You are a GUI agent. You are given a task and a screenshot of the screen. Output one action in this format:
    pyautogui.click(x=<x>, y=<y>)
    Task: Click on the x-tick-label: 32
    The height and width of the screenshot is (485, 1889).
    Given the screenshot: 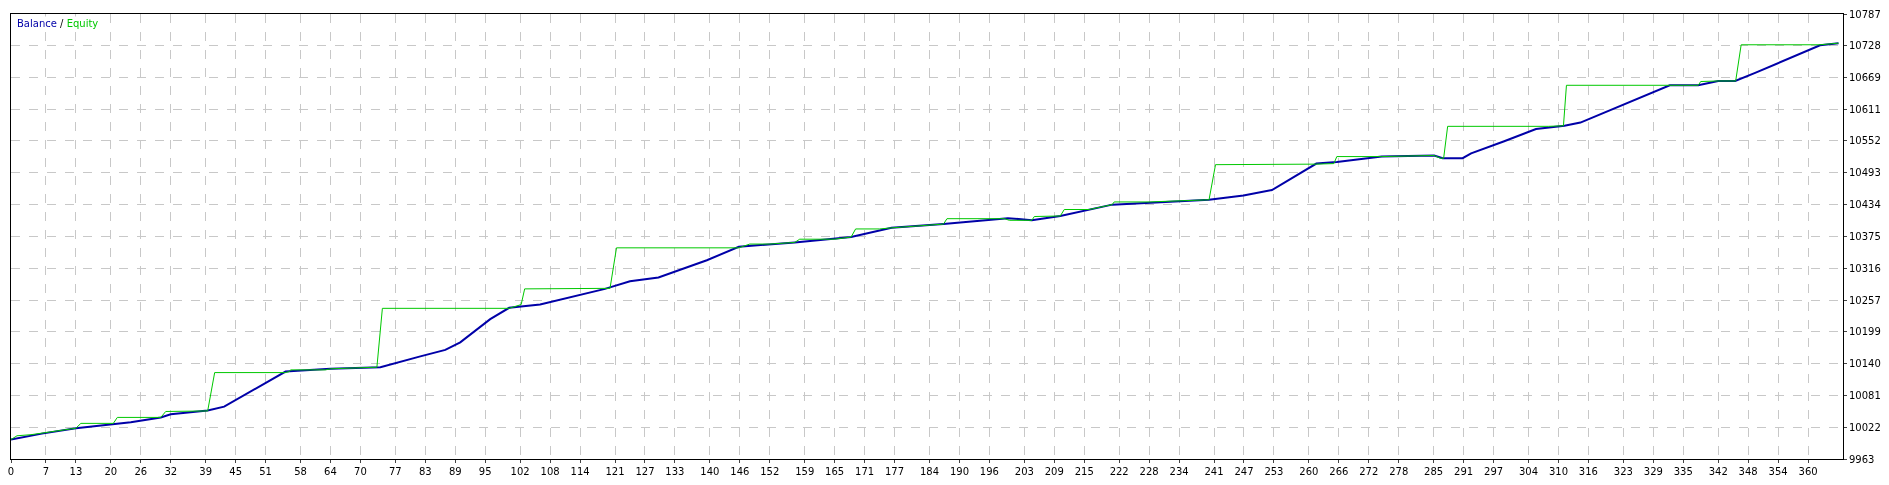 What is the action you would take?
    pyautogui.click(x=171, y=471)
    